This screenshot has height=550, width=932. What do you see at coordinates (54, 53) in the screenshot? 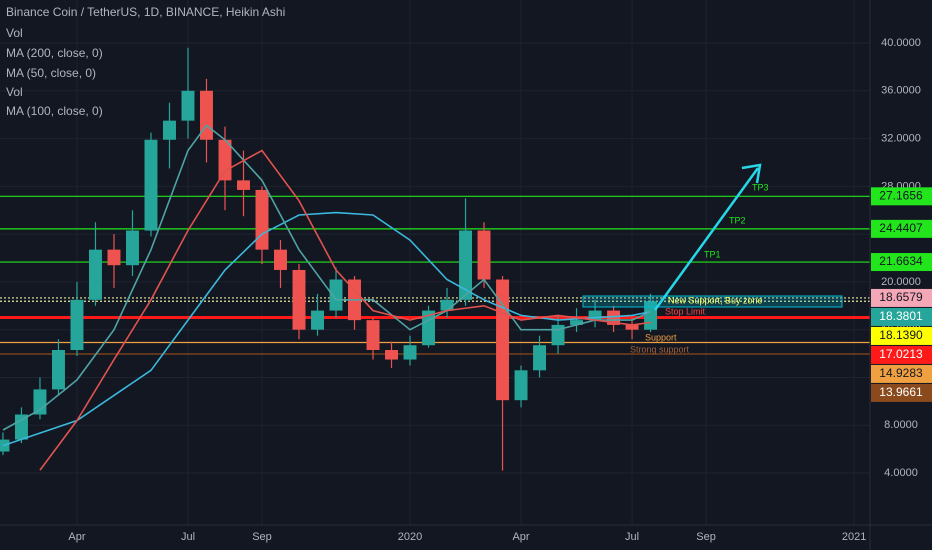
I see `legend-item: MA (200, close, 0)` at bounding box center [54, 53].